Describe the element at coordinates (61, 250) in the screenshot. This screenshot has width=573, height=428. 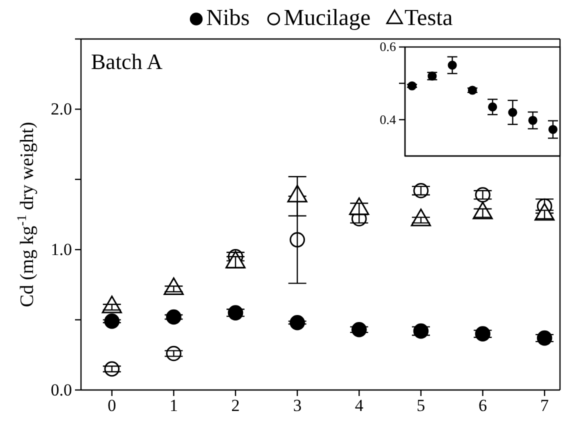
I see `y-tick-label: 1.0` at that location.